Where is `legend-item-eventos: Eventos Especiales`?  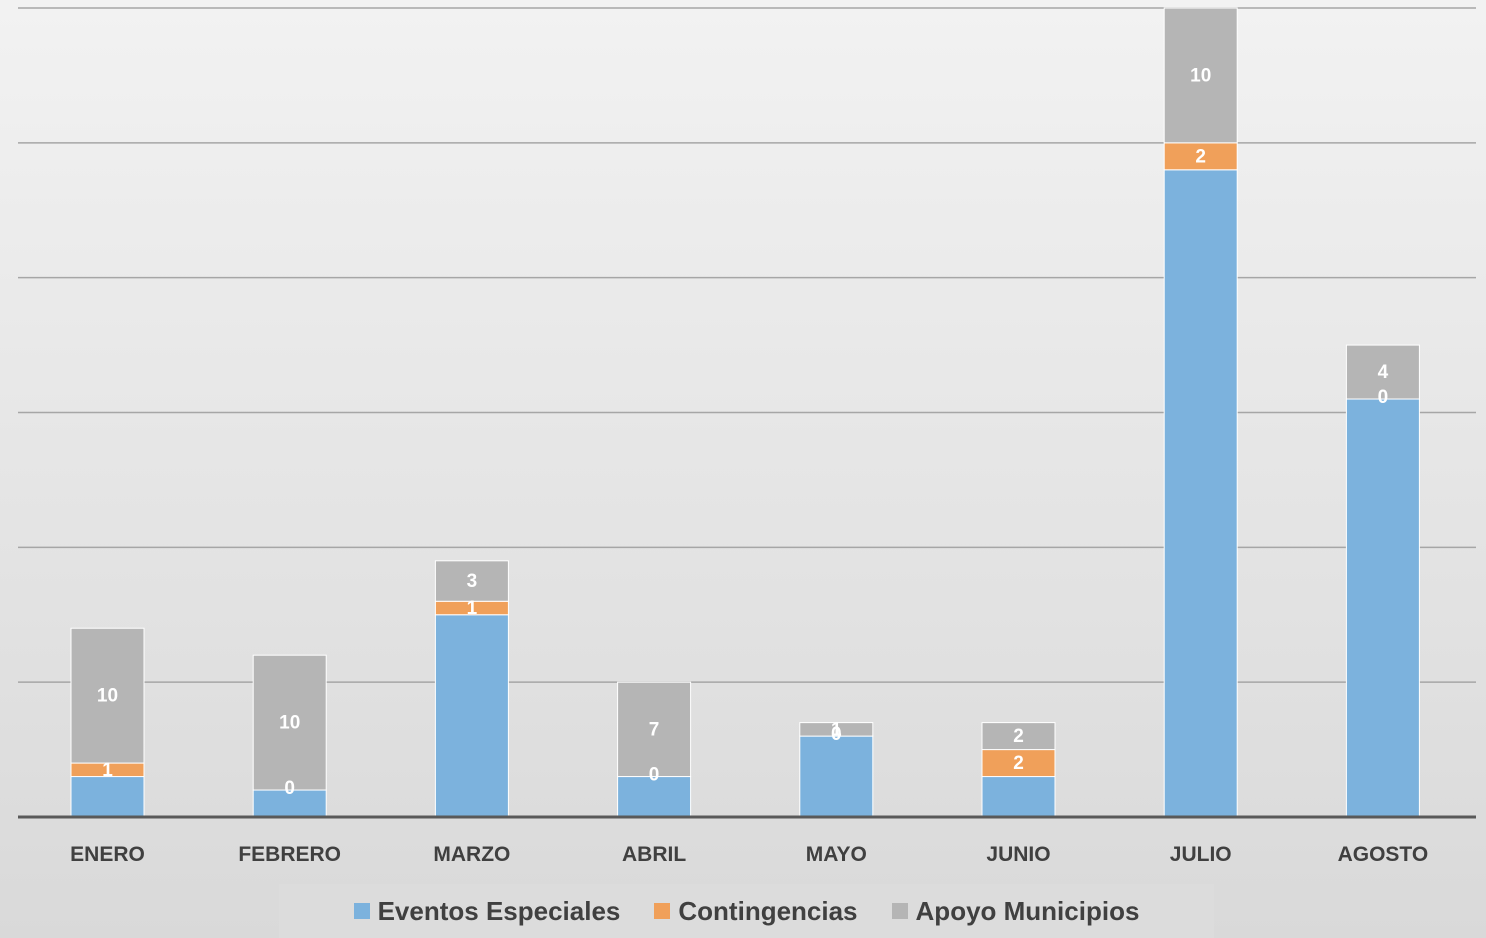 legend-item-eventos: Eventos Especiales is located at coordinates (487, 911).